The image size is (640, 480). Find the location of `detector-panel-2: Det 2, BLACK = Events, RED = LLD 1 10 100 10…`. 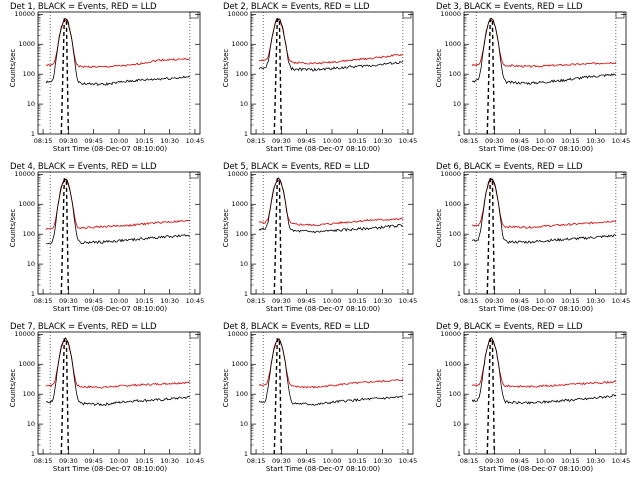

detector-panel-2: Det 2, BLACK = Events, RED = LLD 1 10 100 10… is located at coordinates (319, 80).